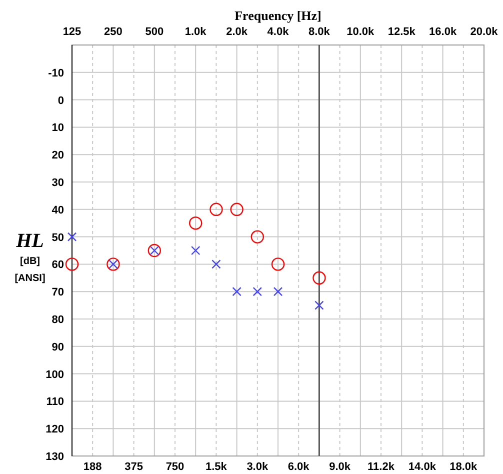 The height and width of the screenshot is (474, 503). What do you see at coordinates (58, 238) in the screenshot?
I see `y-tick-label: 50` at bounding box center [58, 238].